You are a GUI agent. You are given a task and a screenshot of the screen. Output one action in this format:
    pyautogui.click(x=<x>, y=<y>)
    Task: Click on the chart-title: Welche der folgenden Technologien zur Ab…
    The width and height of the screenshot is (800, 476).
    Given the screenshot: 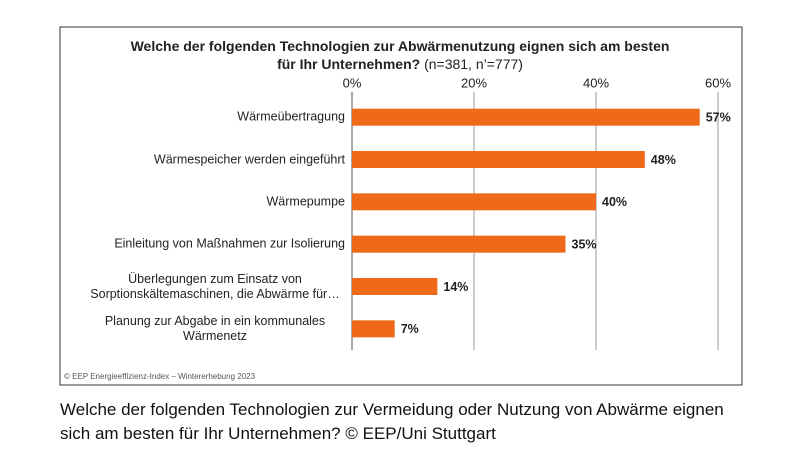 What is the action you would take?
    pyautogui.click(x=400, y=55)
    